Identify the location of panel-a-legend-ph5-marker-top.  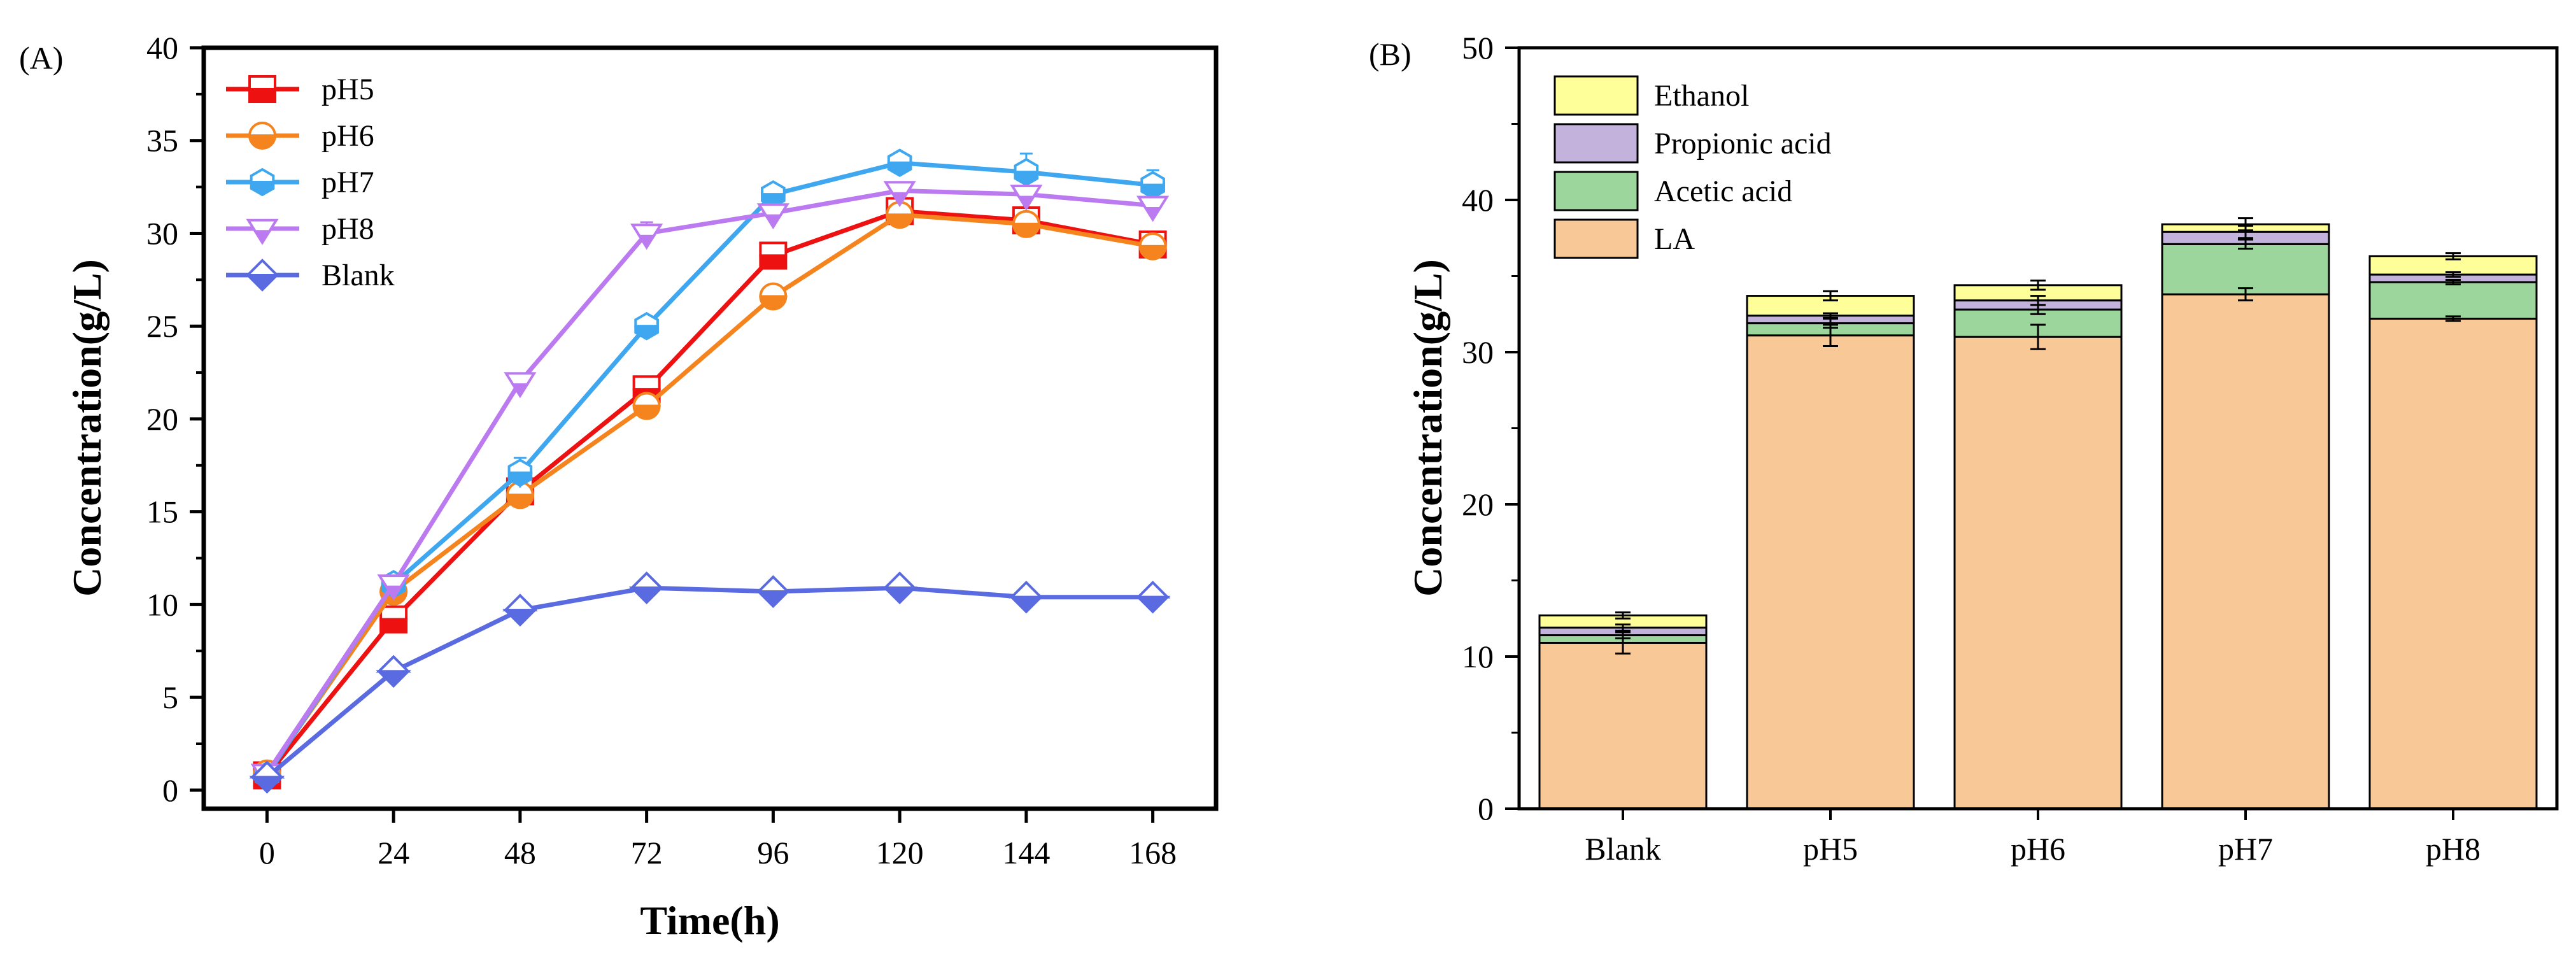
(262, 83).